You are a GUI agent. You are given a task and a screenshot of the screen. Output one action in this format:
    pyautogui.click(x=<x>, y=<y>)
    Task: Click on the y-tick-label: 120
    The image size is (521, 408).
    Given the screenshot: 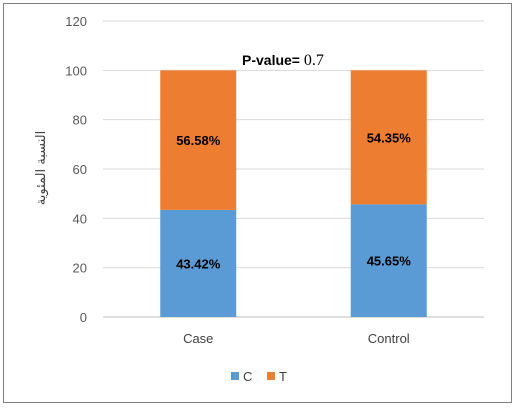 What is the action you would take?
    pyautogui.click(x=76, y=21)
    